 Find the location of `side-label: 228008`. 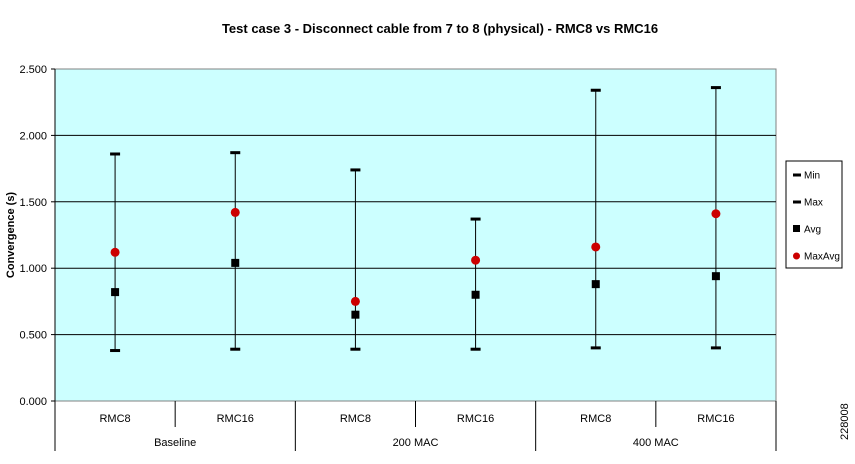

side-label: 228008 is located at coordinates (845, 421).